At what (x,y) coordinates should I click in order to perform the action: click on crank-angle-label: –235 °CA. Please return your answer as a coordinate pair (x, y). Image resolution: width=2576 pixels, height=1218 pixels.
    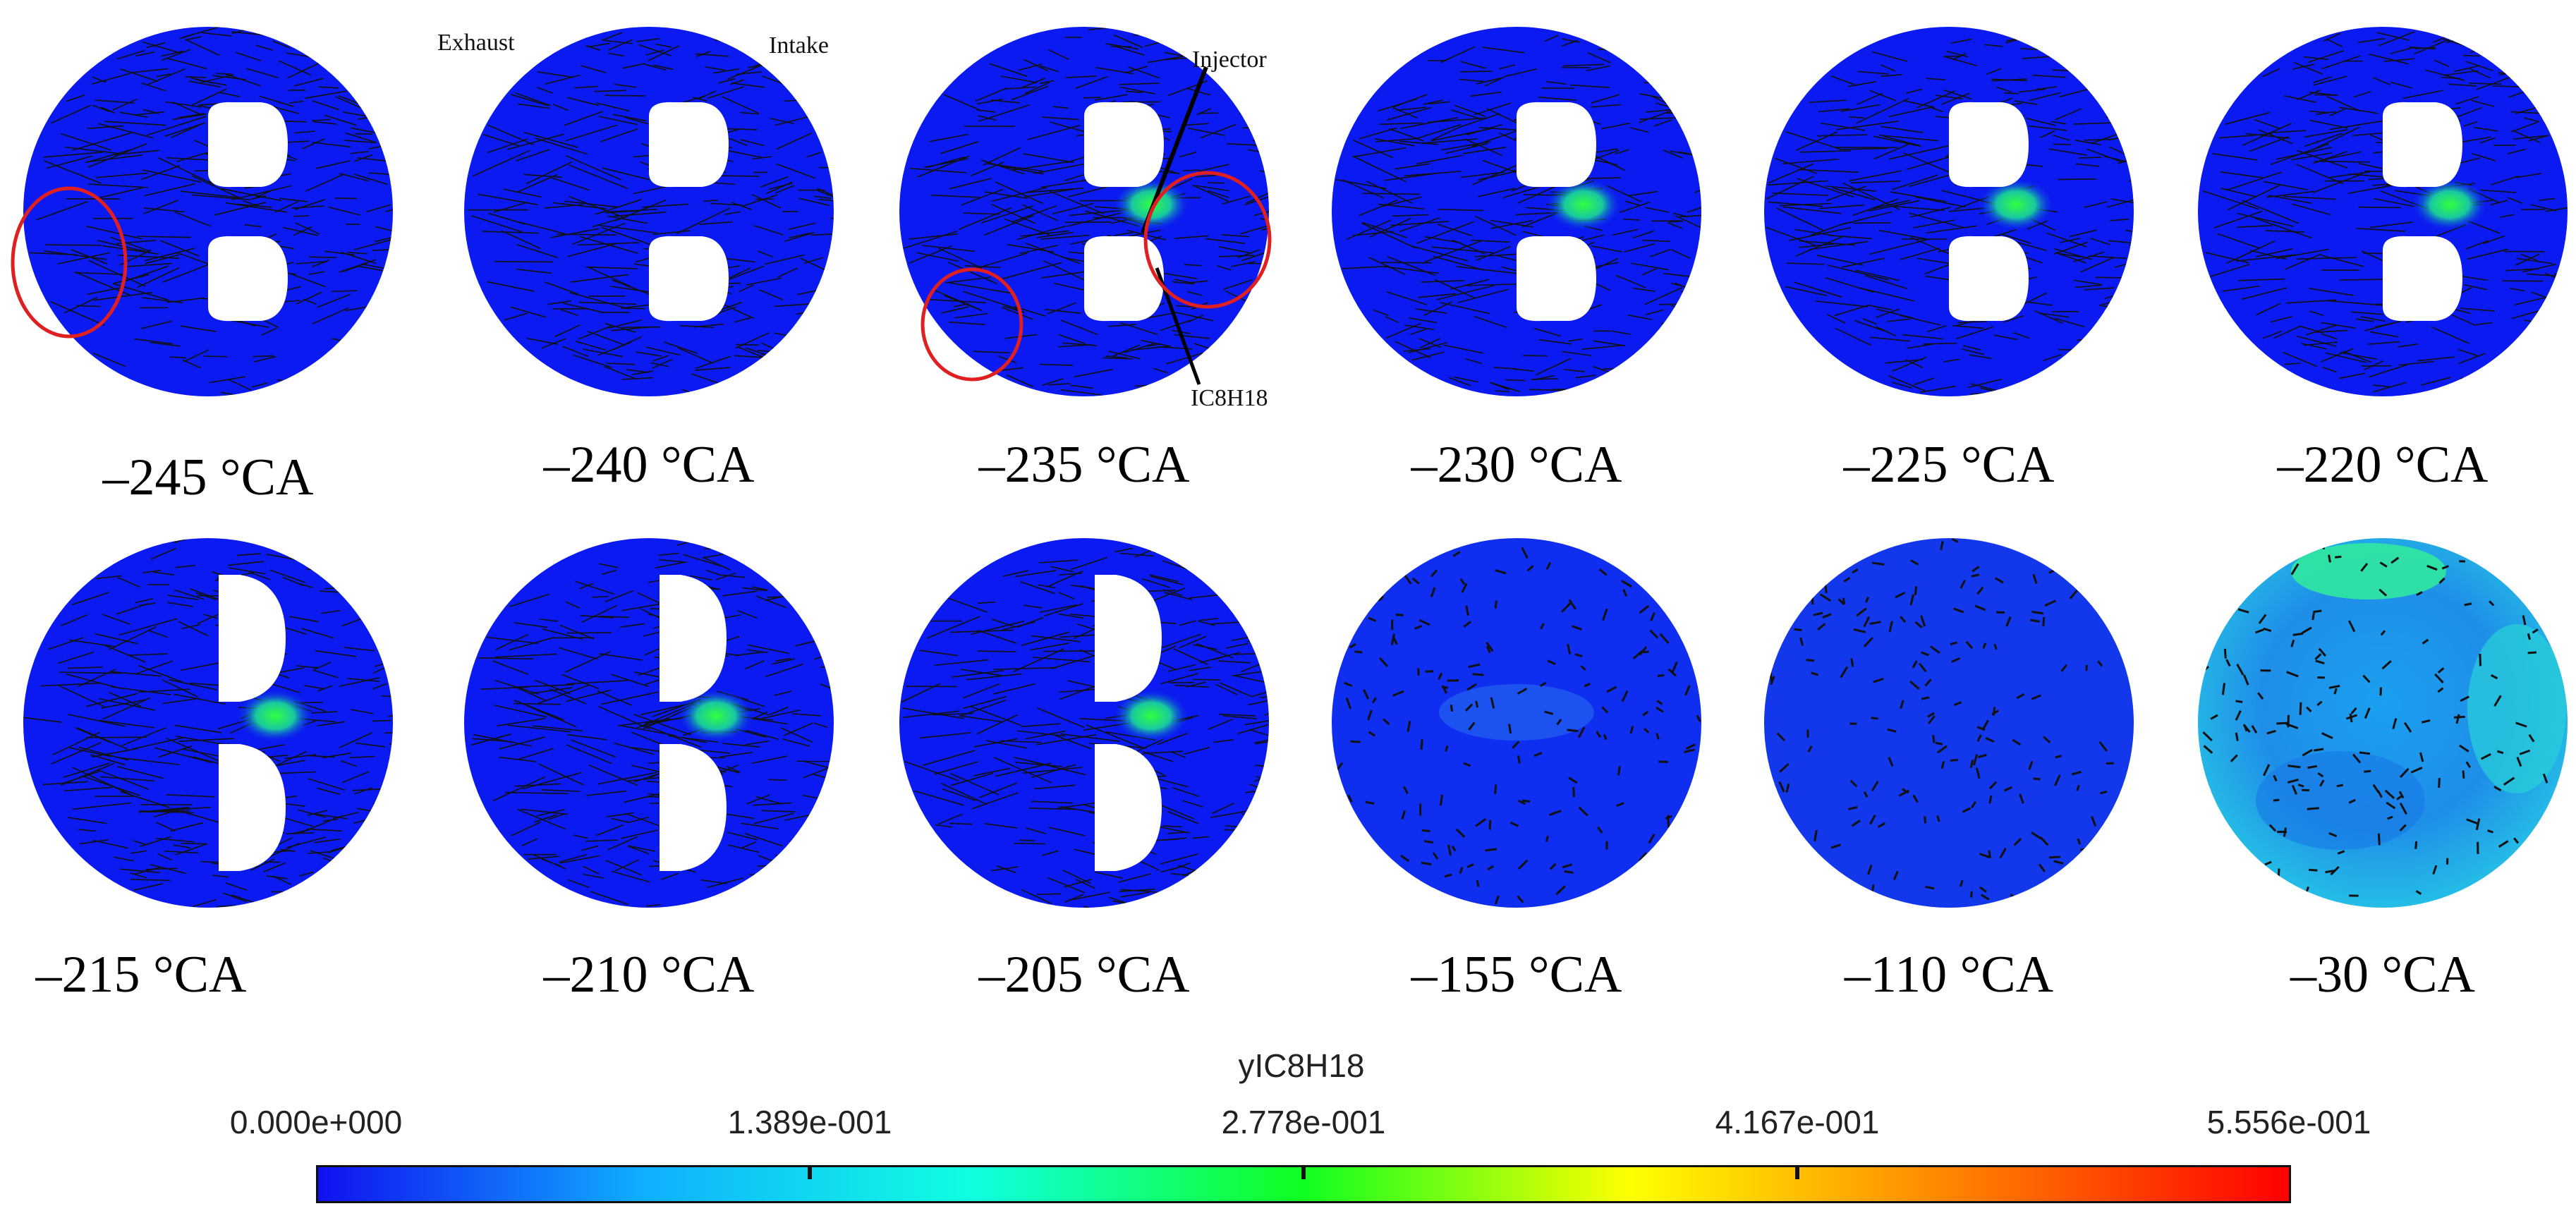
    Looking at the image, I should click on (1084, 465).